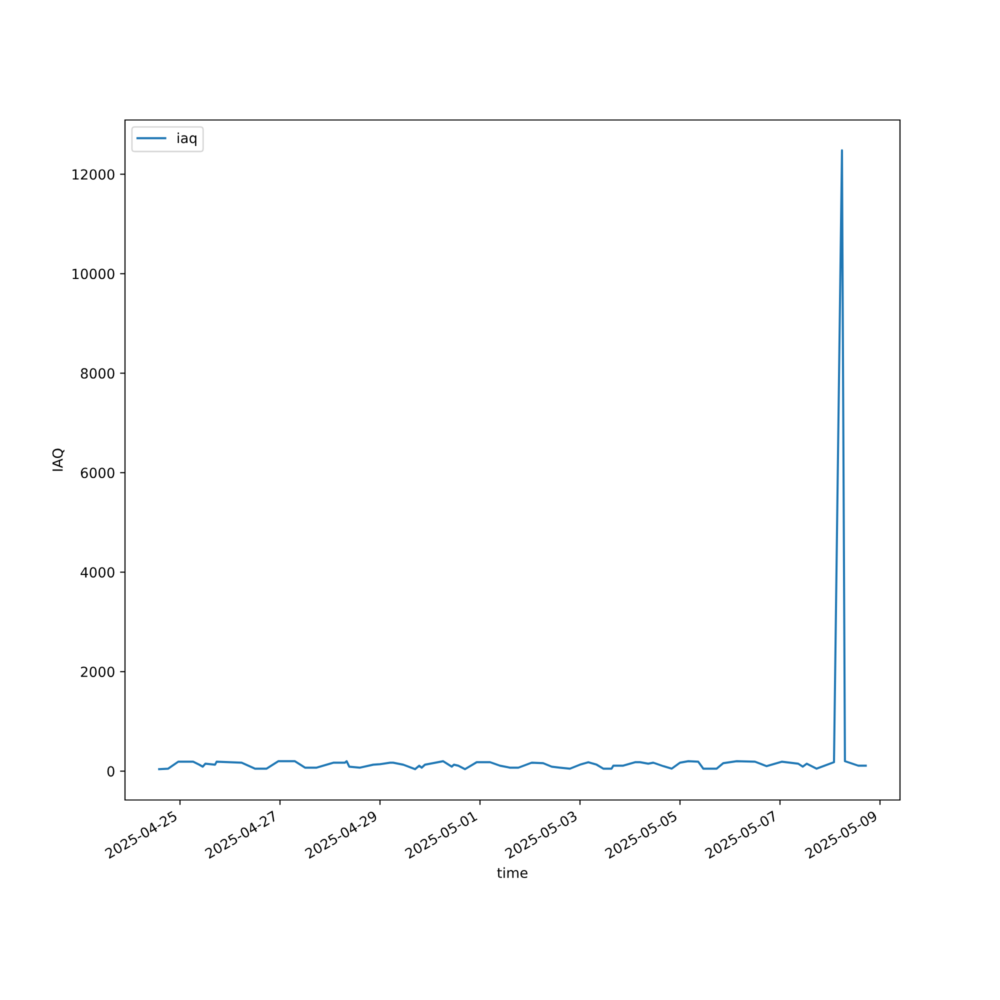 This screenshot has width=1000, height=1000. I want to click on y-tick-label: 2000, so click(97, 672).